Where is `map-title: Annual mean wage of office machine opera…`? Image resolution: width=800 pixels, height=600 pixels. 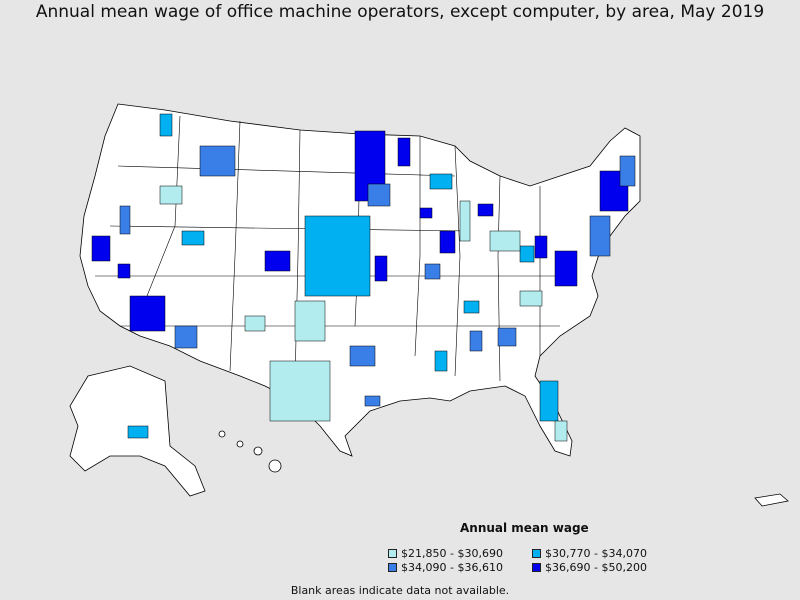 map-title: Annual mean wage of office machine opera… is located at coordinates (400, 12).